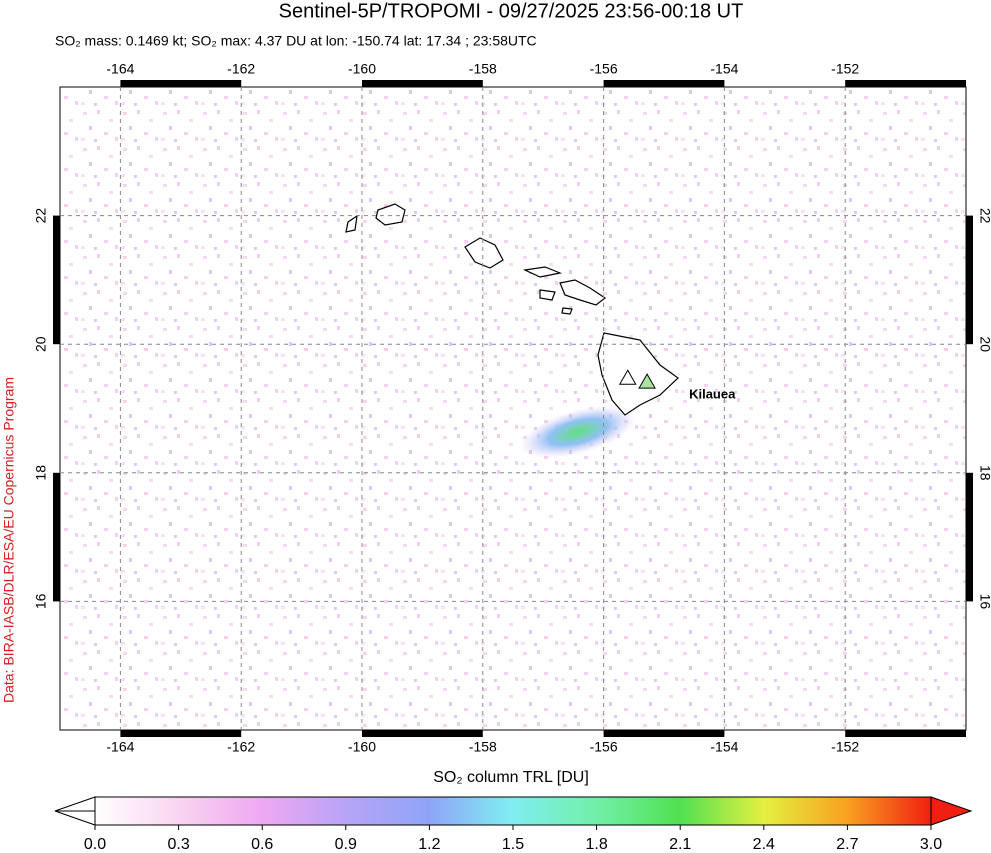 The width and height of the screenshot is (991, 853). I want to click on kauai, so click(390, 214).